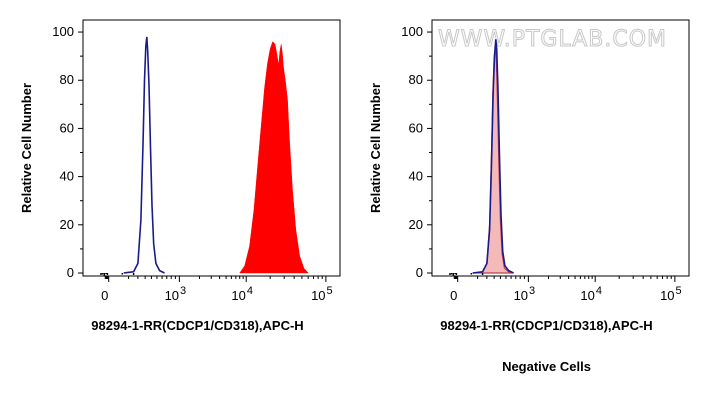 The height and width of the screenshot is (416, 710). What do you see at coordinates (552, 39) in the screenshot?
I see `watermark: WWW.PTGLAB.COM` at bounding box center [552, 39].